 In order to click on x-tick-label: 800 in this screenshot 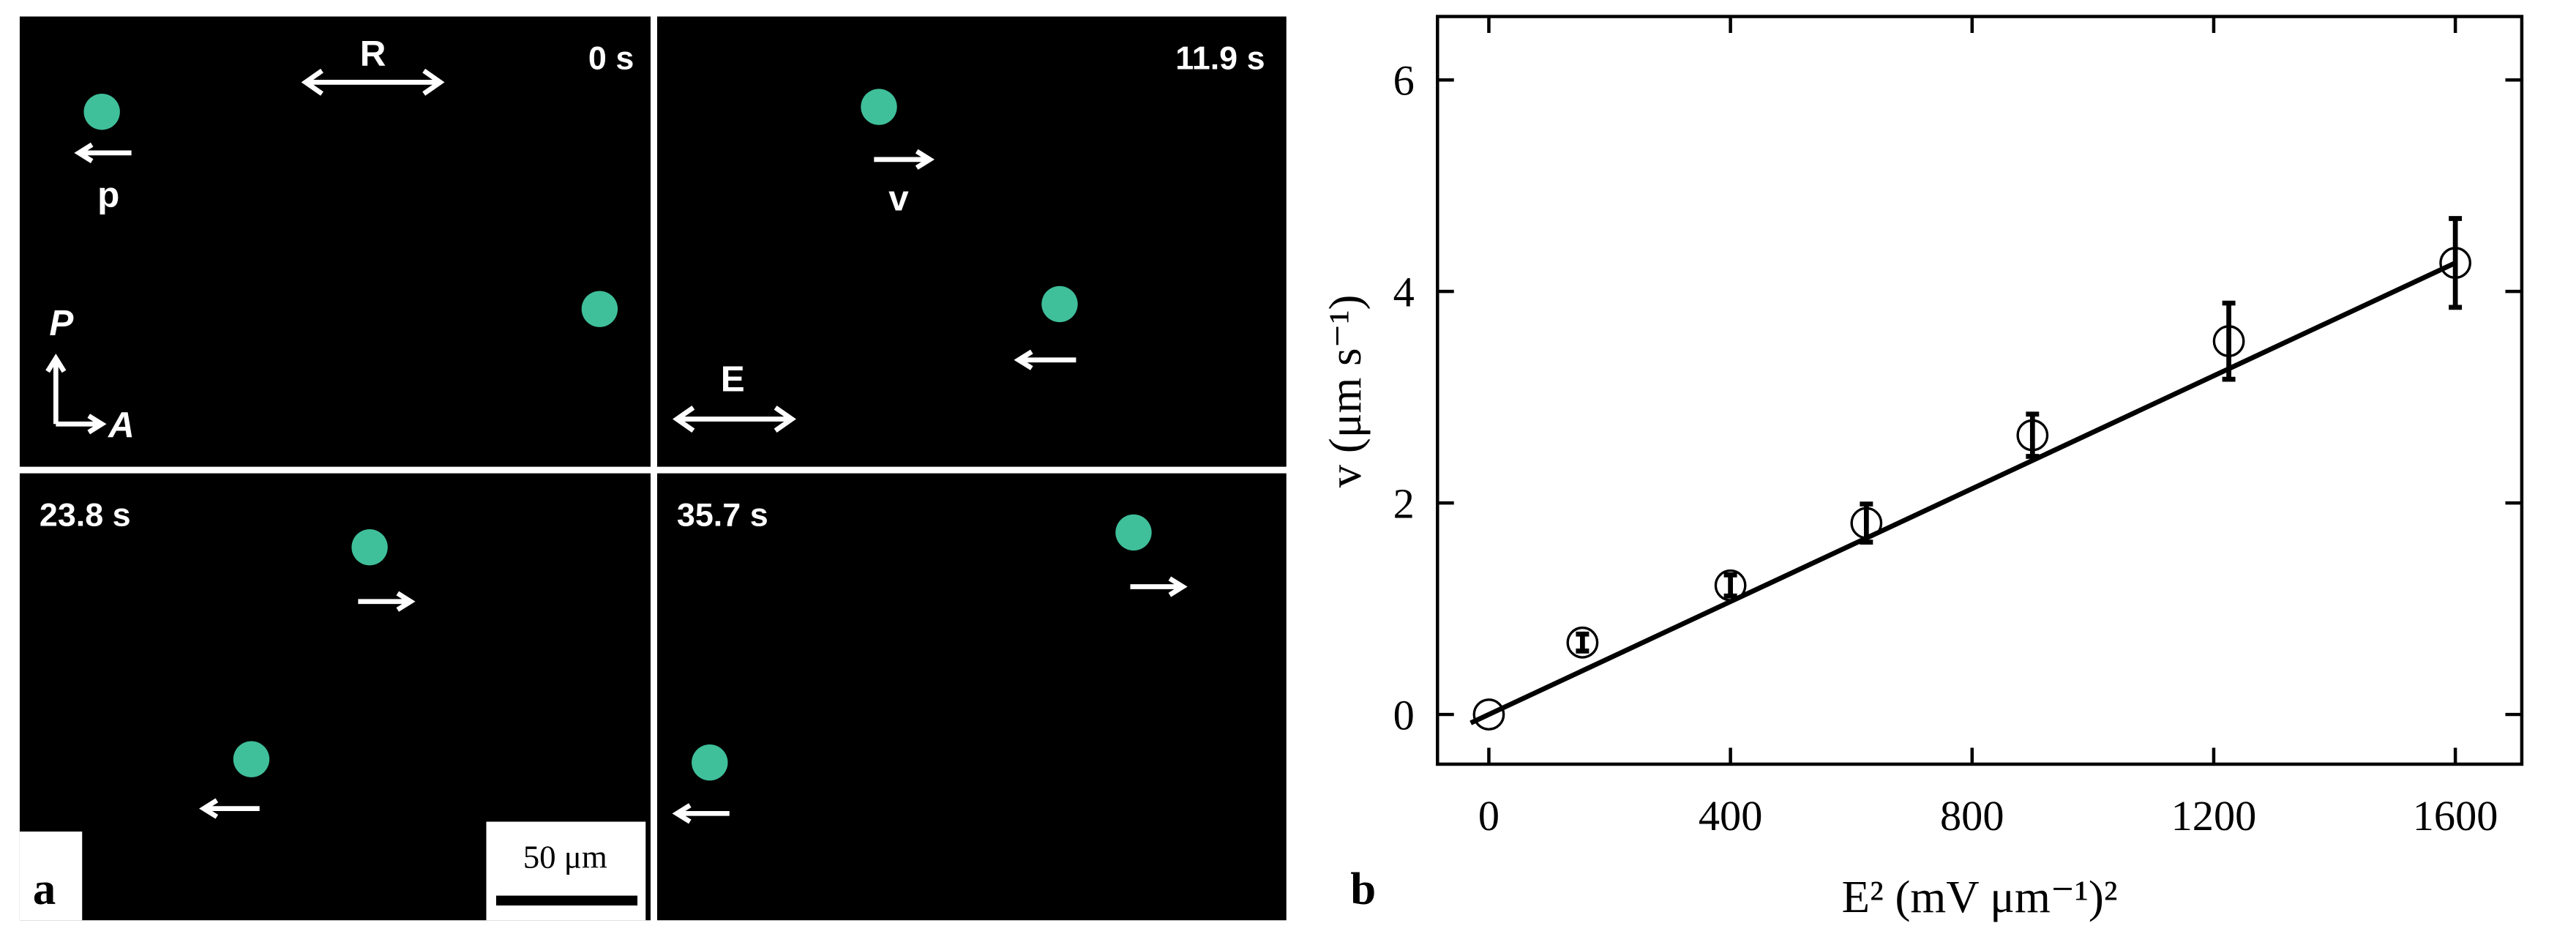, I will do `click(1972, 816)`.